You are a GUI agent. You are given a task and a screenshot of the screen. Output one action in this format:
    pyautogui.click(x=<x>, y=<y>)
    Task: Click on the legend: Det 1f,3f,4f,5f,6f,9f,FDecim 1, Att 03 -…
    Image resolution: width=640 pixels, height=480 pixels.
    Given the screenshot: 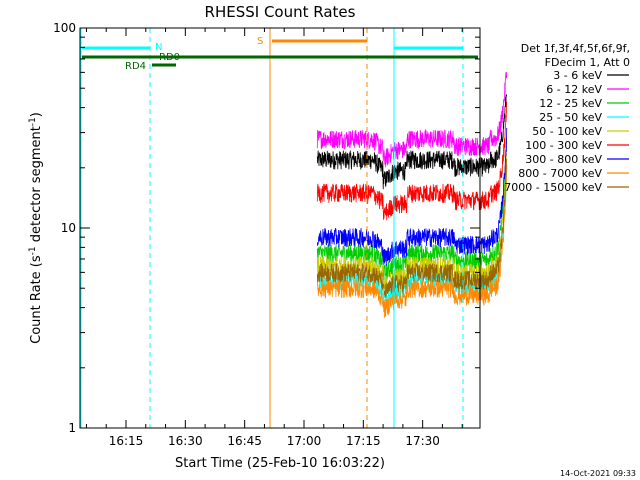 What is the action you would take?
    pyautogui.click(x=567, y=118)
    